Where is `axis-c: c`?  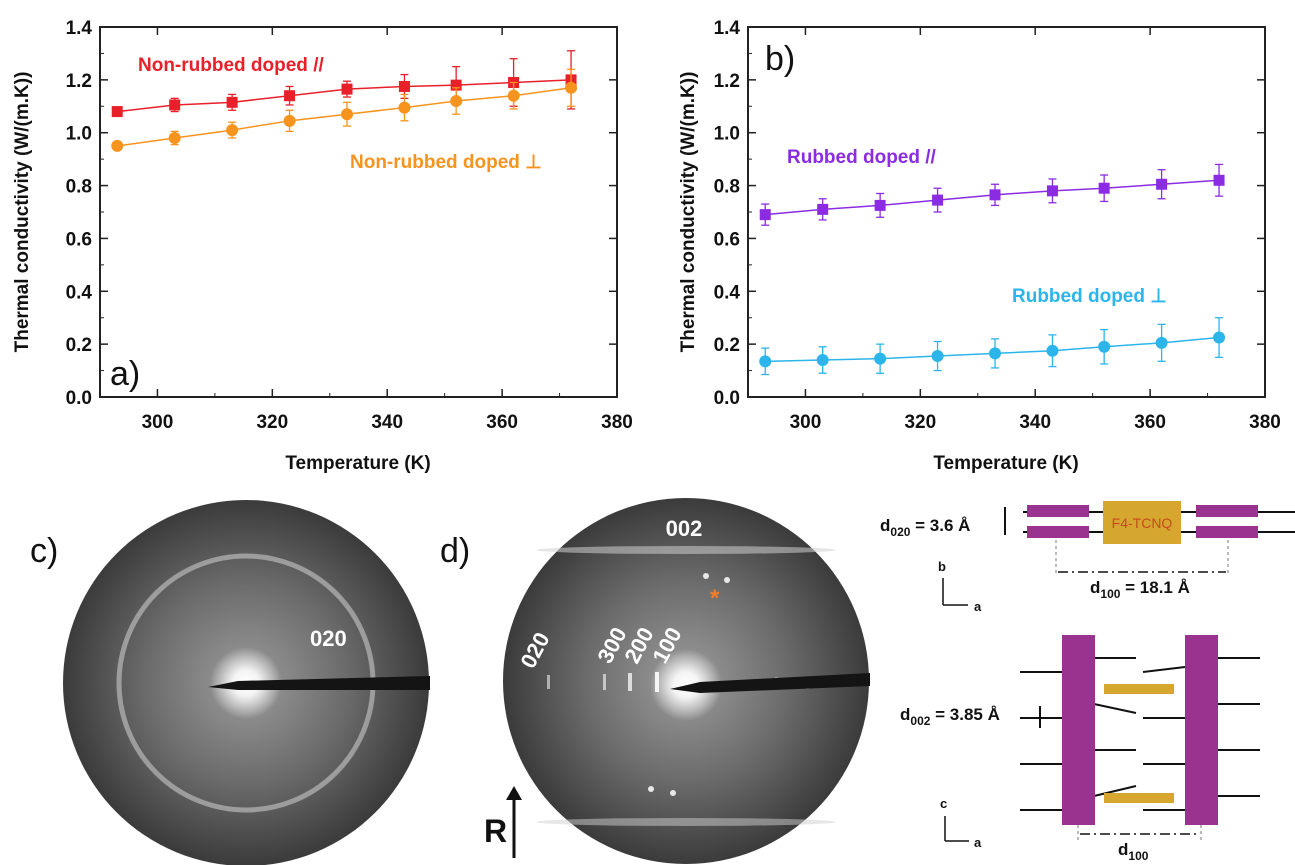
axis-c: c is located at coordinates (943, 803).